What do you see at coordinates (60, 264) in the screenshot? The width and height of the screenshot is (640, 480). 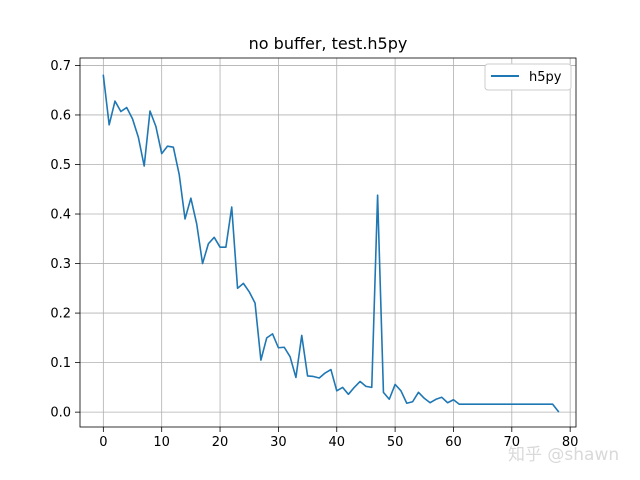 I see `y-tick-label: 0.3` at bounding box center [60, 264].